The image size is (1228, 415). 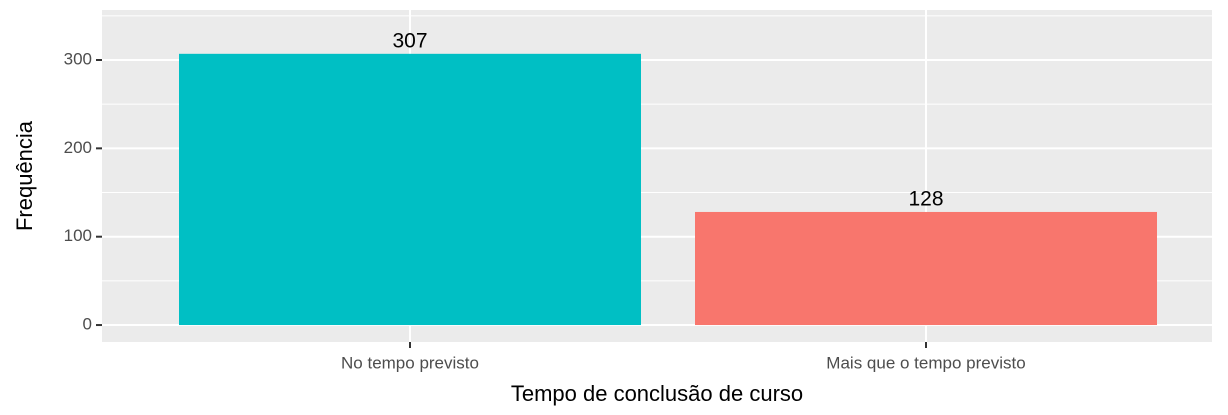 What do you see at coordinates (657, 393) in the screenshot?
I see `x-axis-title: Tempo de conclusão de curso` at bounding box center [657, 393].